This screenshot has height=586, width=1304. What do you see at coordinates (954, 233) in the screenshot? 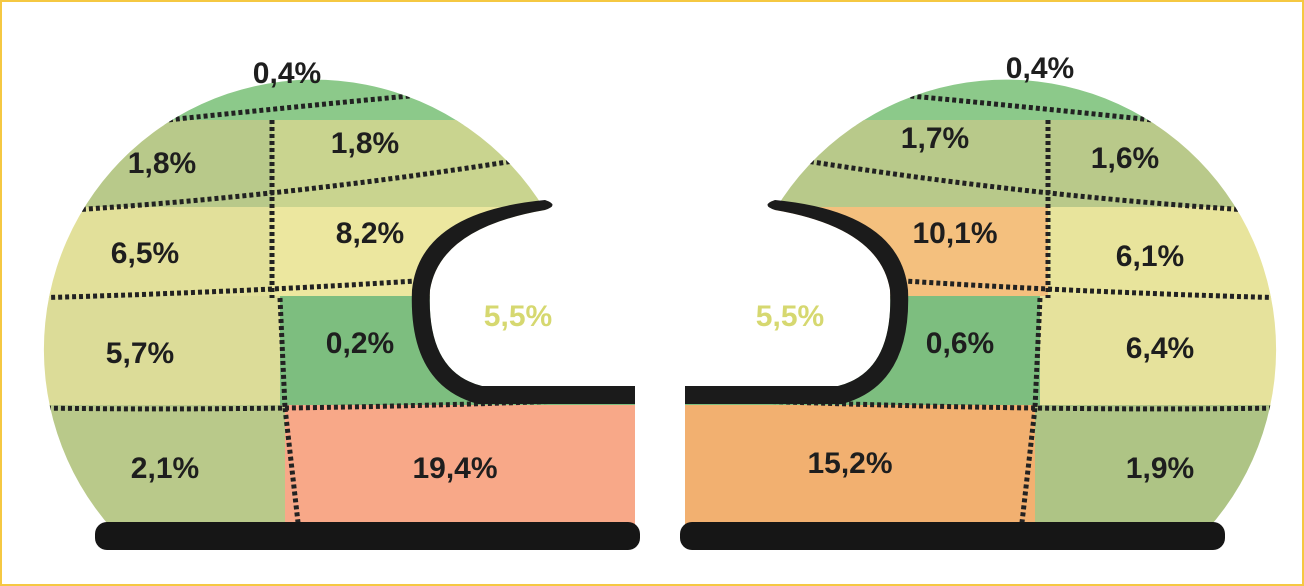
I see `zone-label: 10,1%` at bounding box center [954, 233].